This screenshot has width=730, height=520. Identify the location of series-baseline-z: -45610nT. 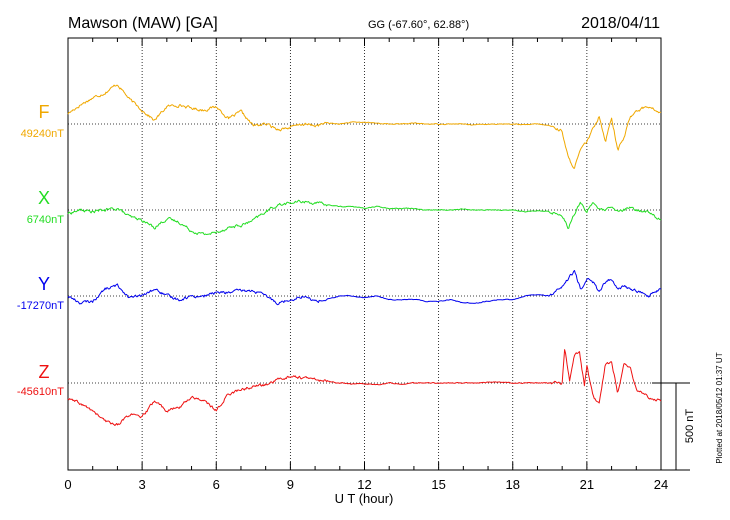
(40, 392).